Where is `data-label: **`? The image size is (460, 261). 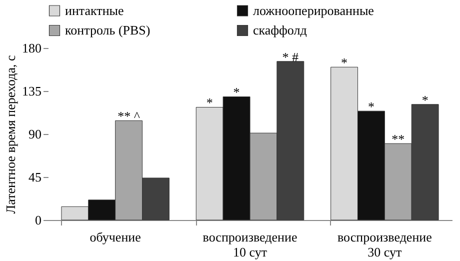 data-label: ** is located at coordinates (398, 139).